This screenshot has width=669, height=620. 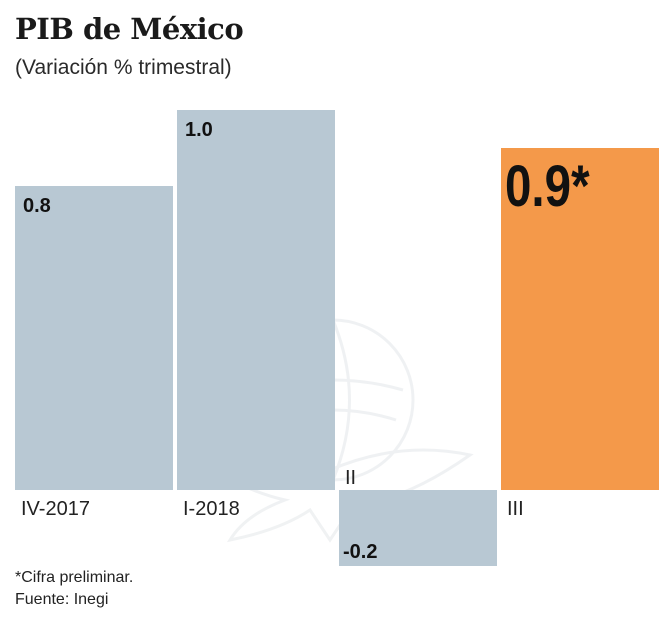 What do you see at coordinates (199, 130) in the screenshot?
I see `data-label: 1.0` at bounding box center [199, 130].